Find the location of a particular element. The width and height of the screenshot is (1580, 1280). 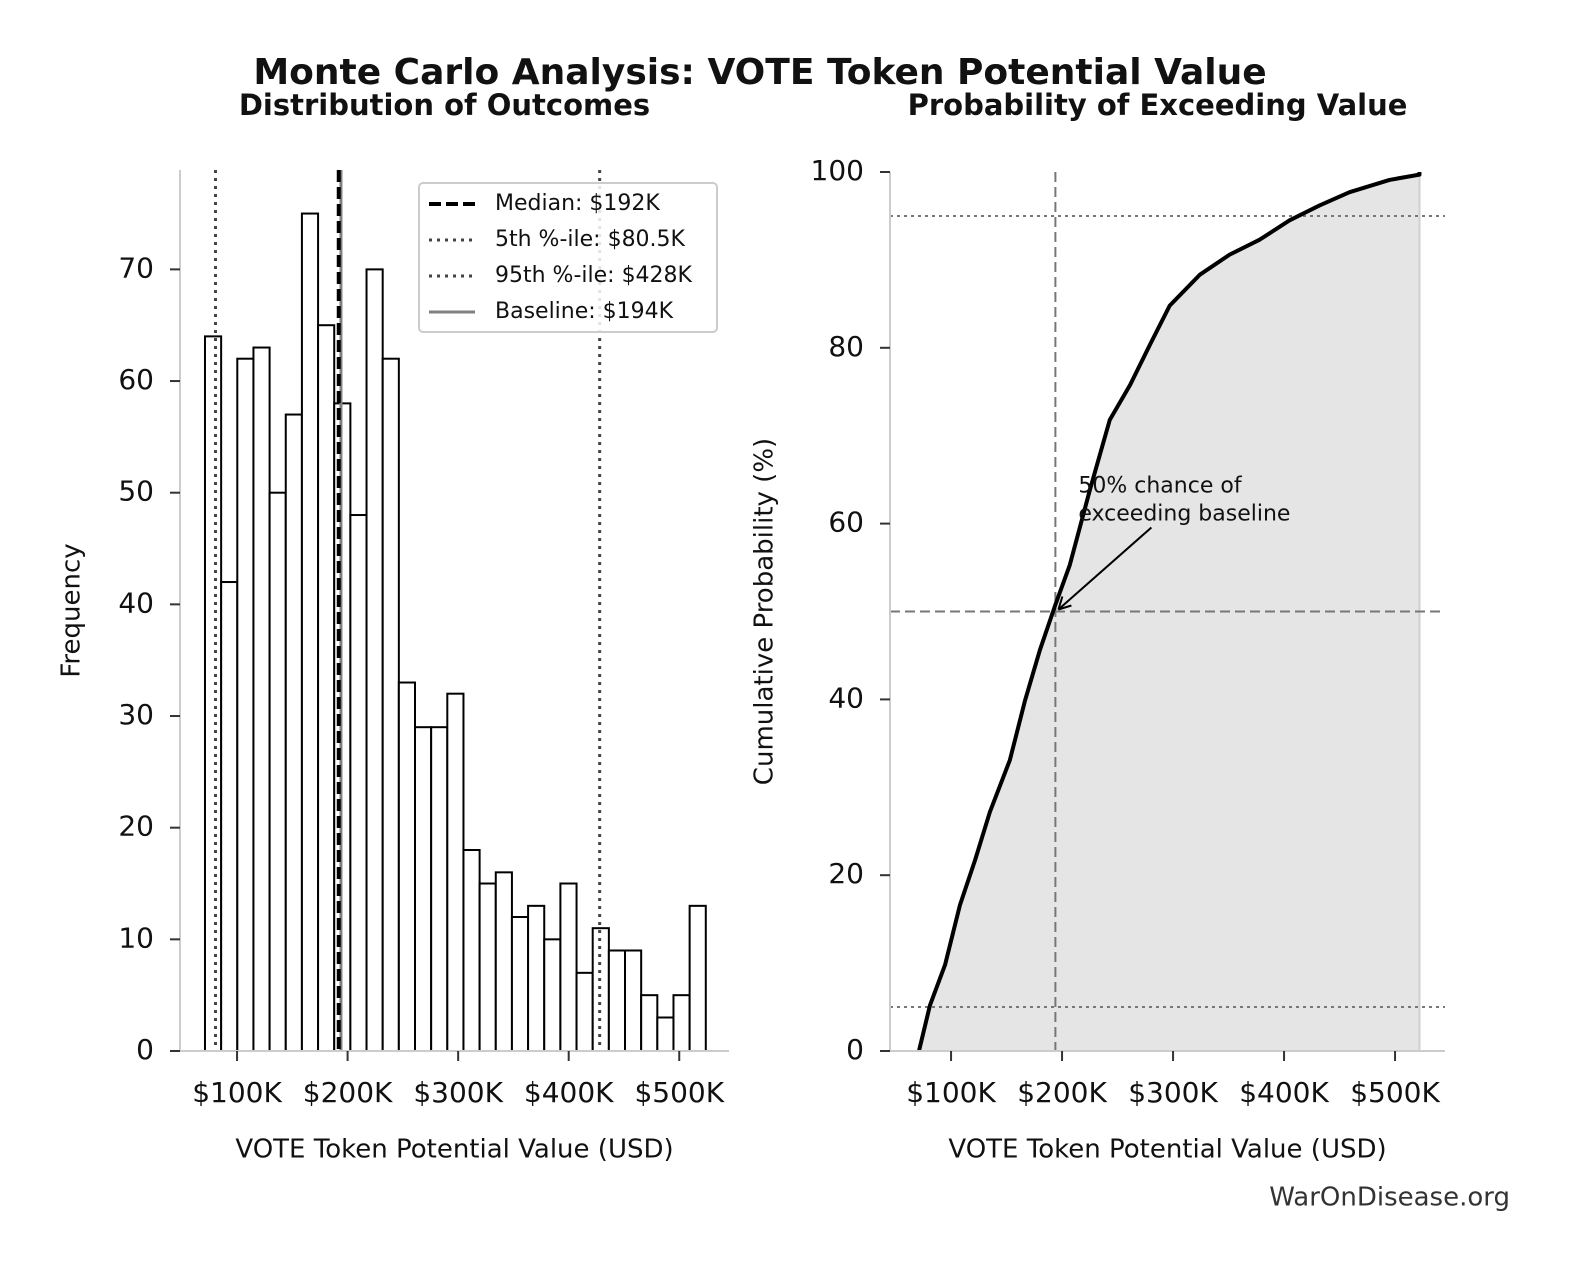

annotation-arrow is located at coordinates (1105, 568).